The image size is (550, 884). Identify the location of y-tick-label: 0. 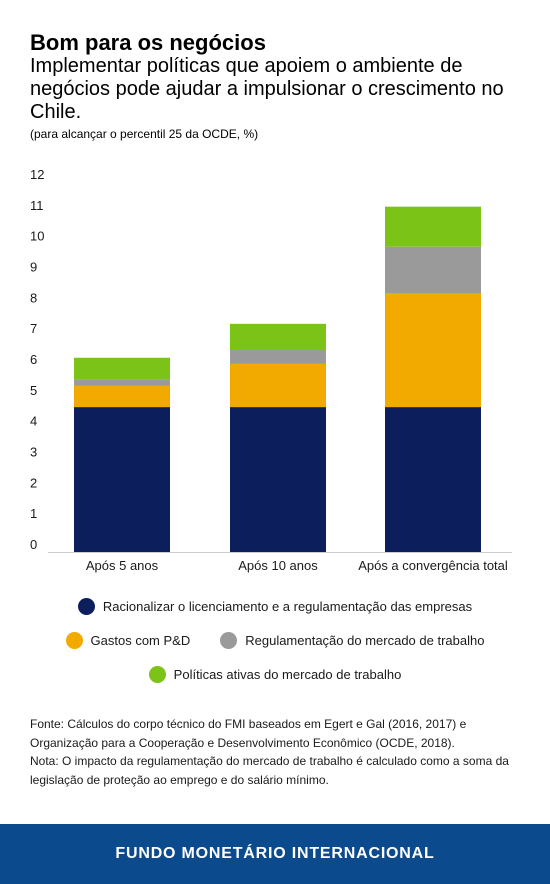
(33, 544).